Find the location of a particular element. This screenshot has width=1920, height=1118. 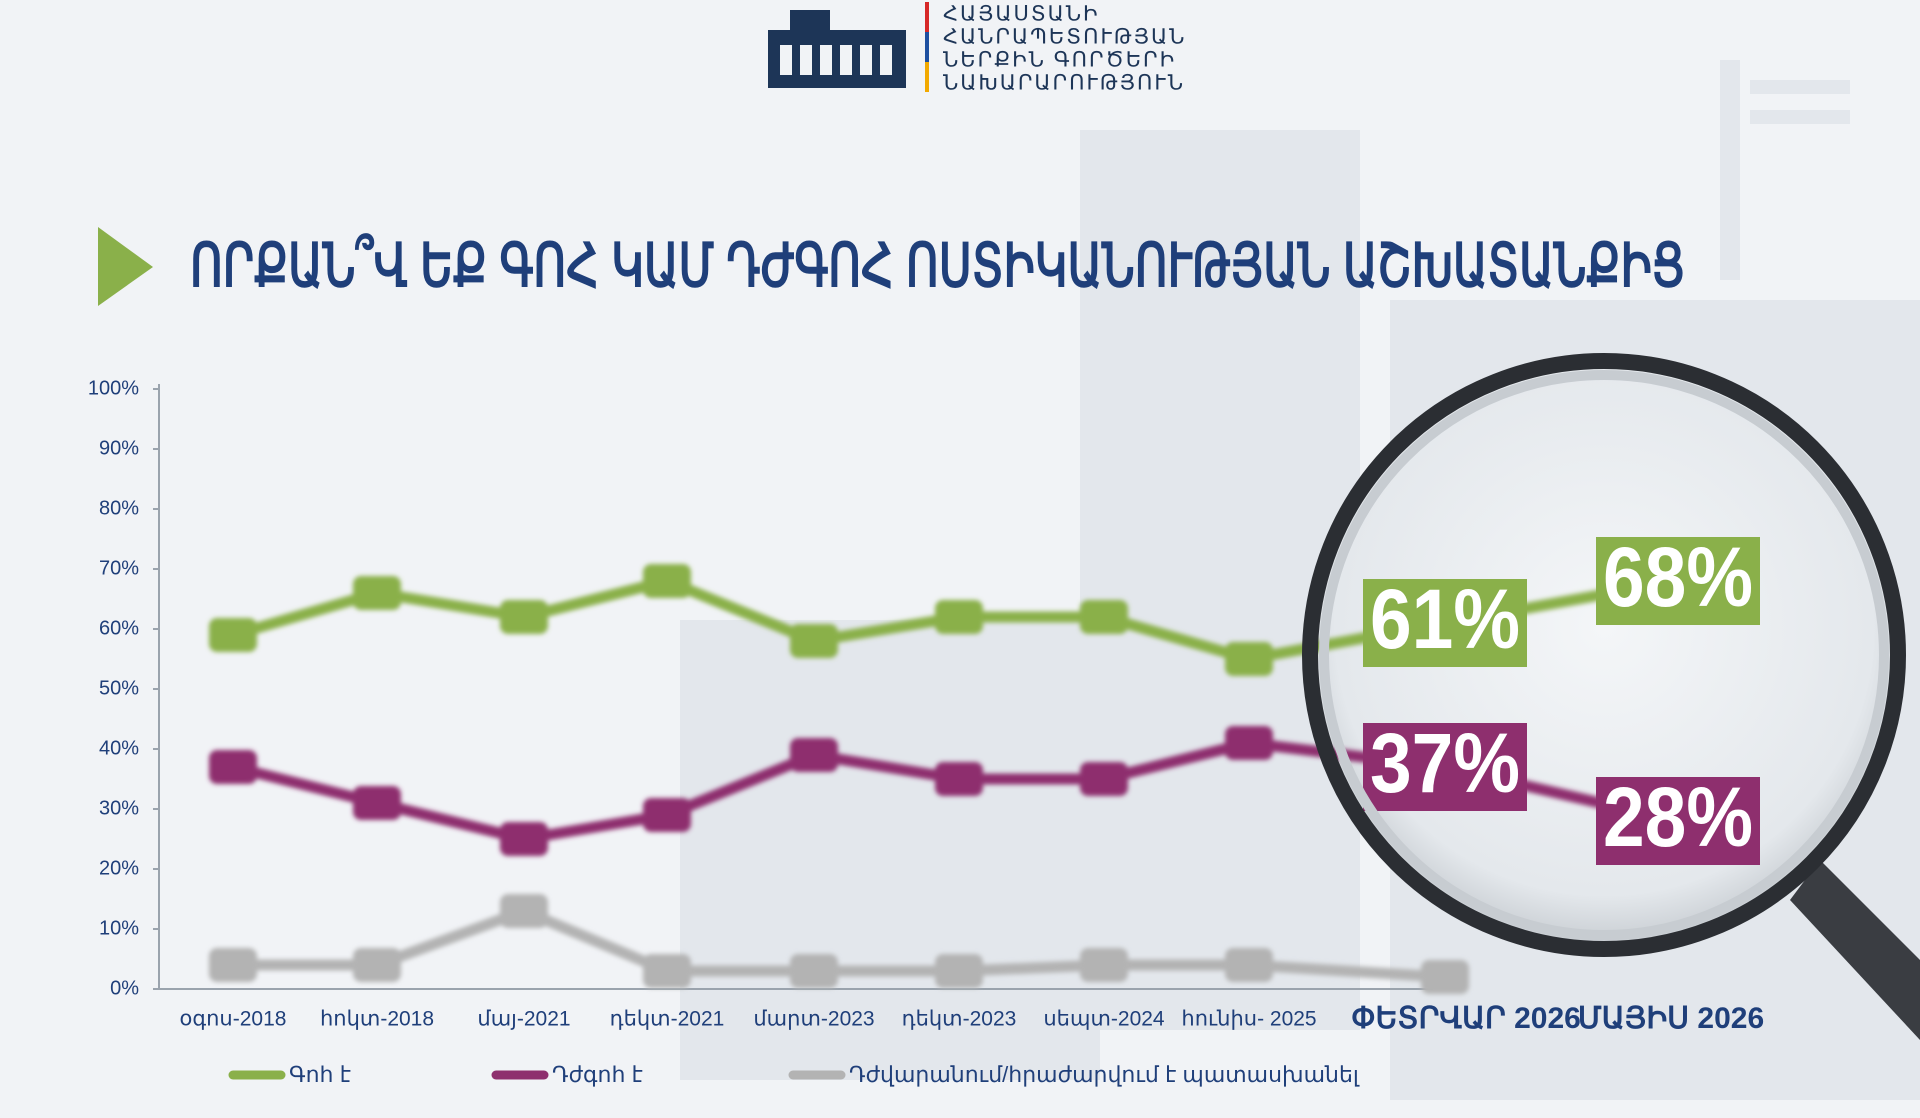

y-tick-label: 50% is located at coordinates (119, 688).